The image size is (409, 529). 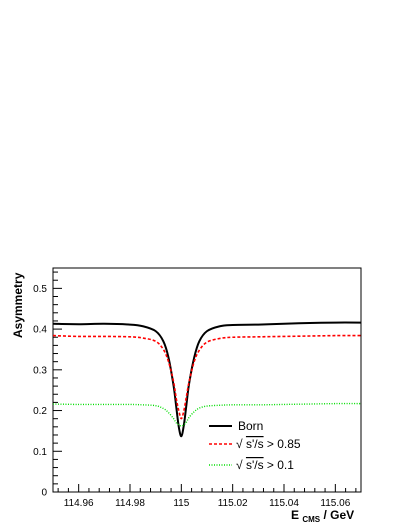 I want to click on legend-label-085: √ s'/s > 0.85, so click(x=268, y=444).